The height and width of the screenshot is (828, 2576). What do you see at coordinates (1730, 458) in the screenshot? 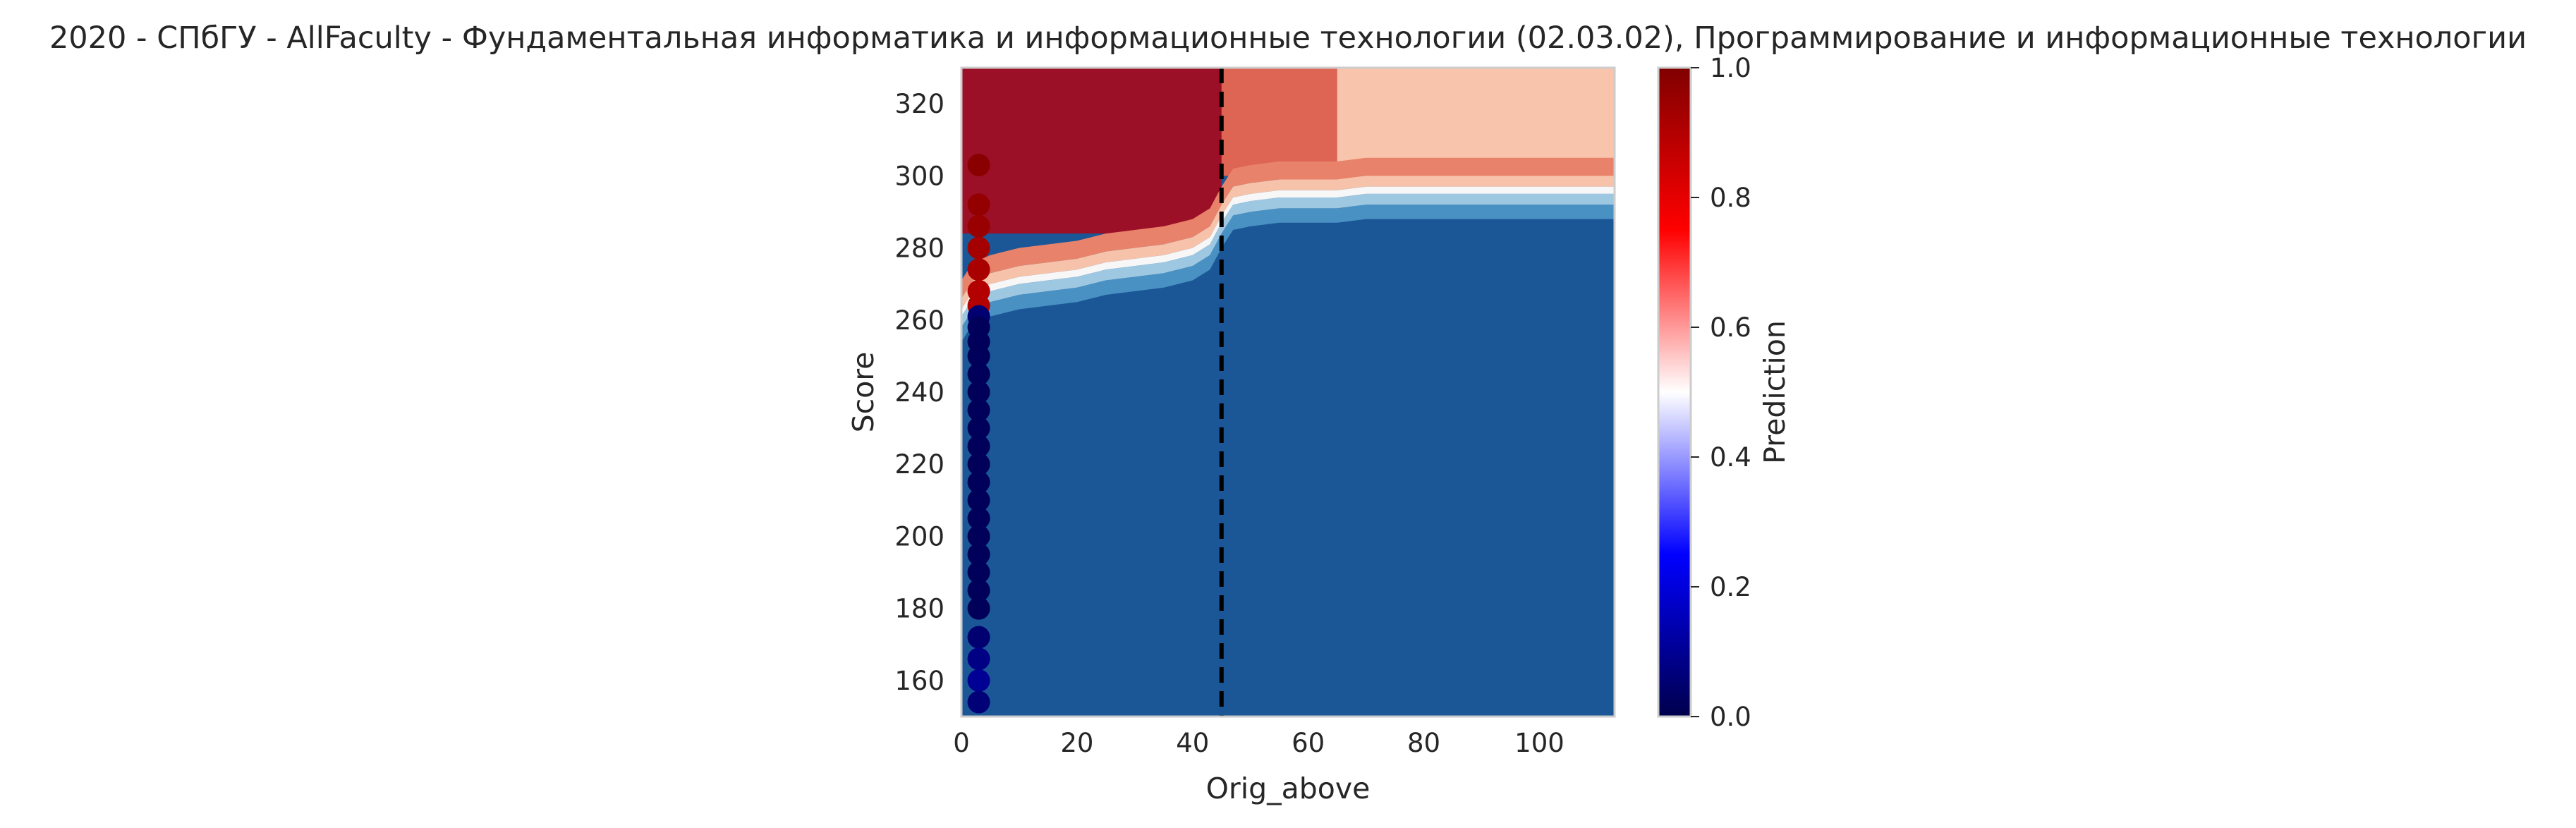
I see `colorbar-tick-label: 0.4` at bounding box center [1730, 458].